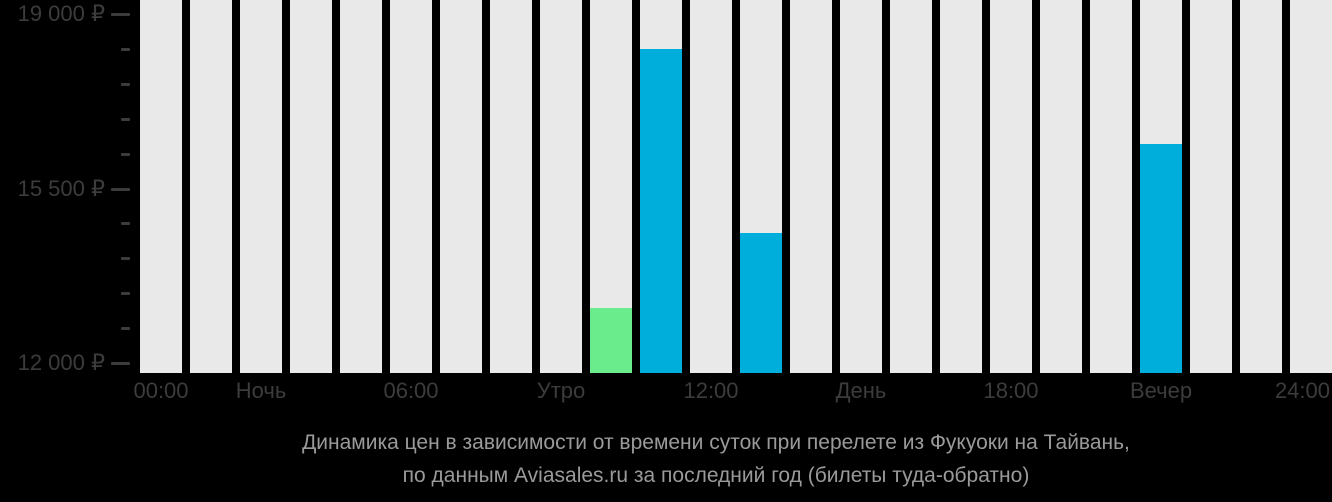 The width and height of the screenshot is (1332, 502). Describe the element at coordinates (161, 390) in the screenshot. I see `x-axis-label: 00:00` at that location.